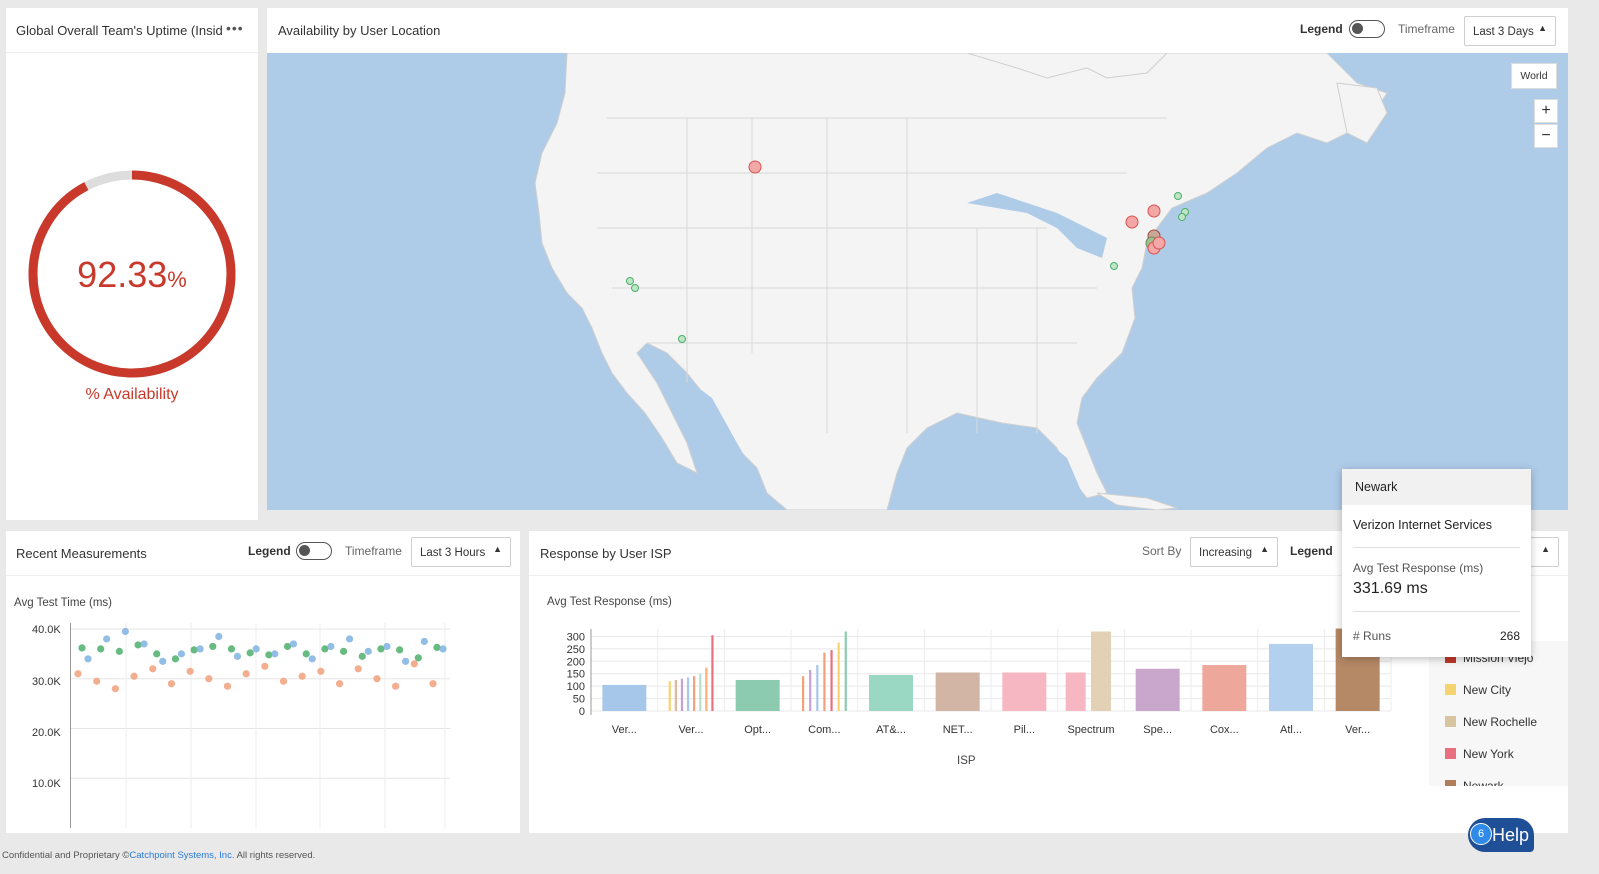 The image size is (1599, 874). Describe the element at coordinates (275, 855) in the screenshot. I see `footer-suffix: All rights reserved.` at that location.